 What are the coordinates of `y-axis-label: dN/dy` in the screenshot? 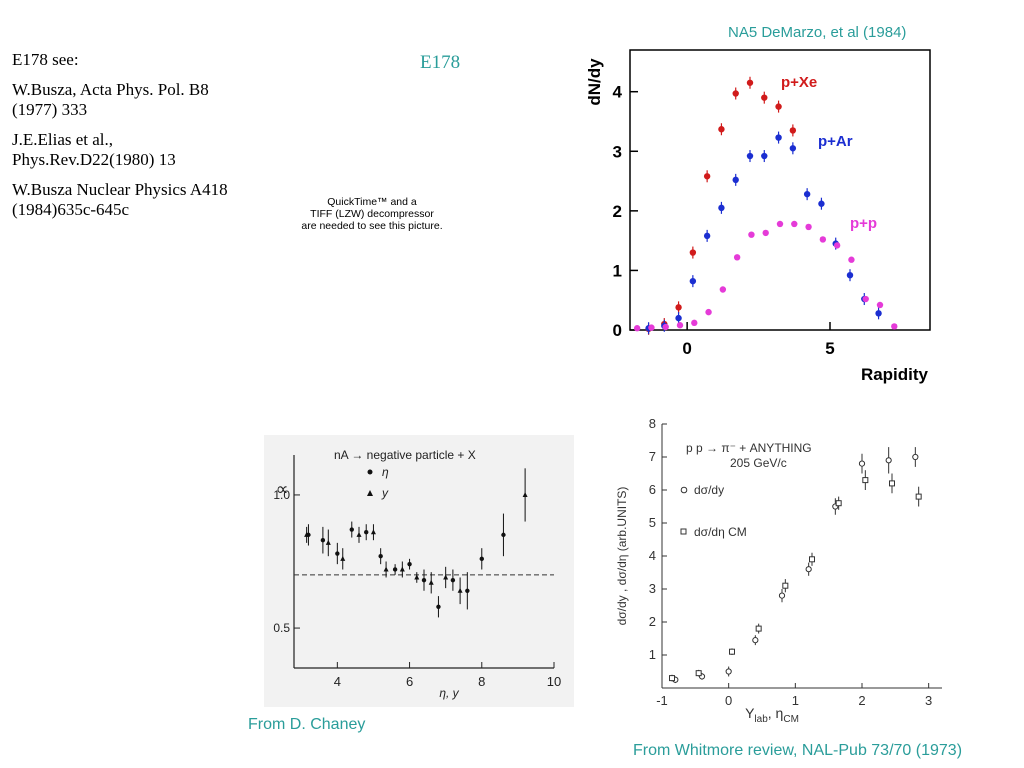 It's located at (594, 82).